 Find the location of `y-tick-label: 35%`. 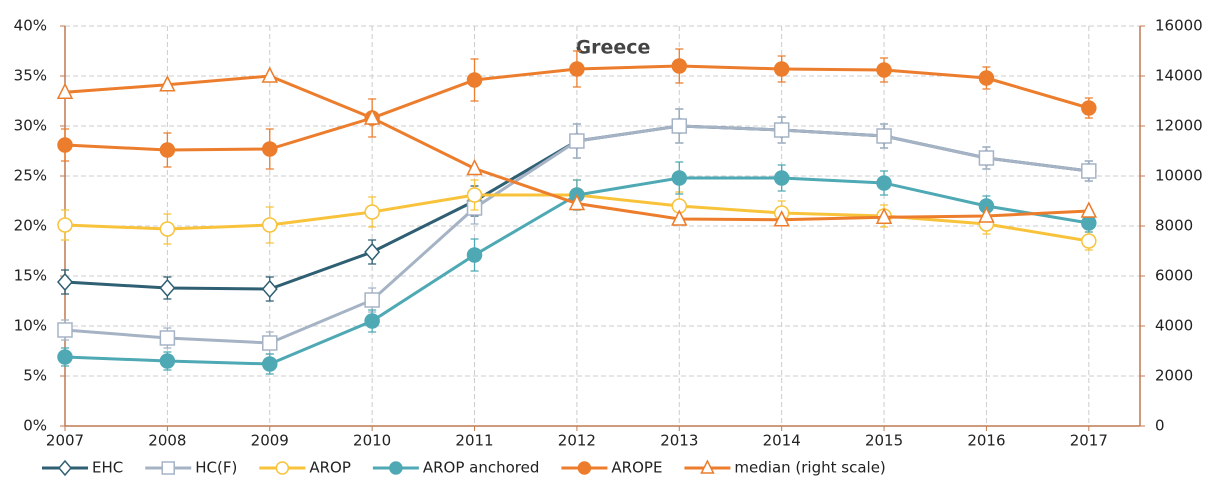

y-tick-label: 35% is located at coordinates (30, 76).